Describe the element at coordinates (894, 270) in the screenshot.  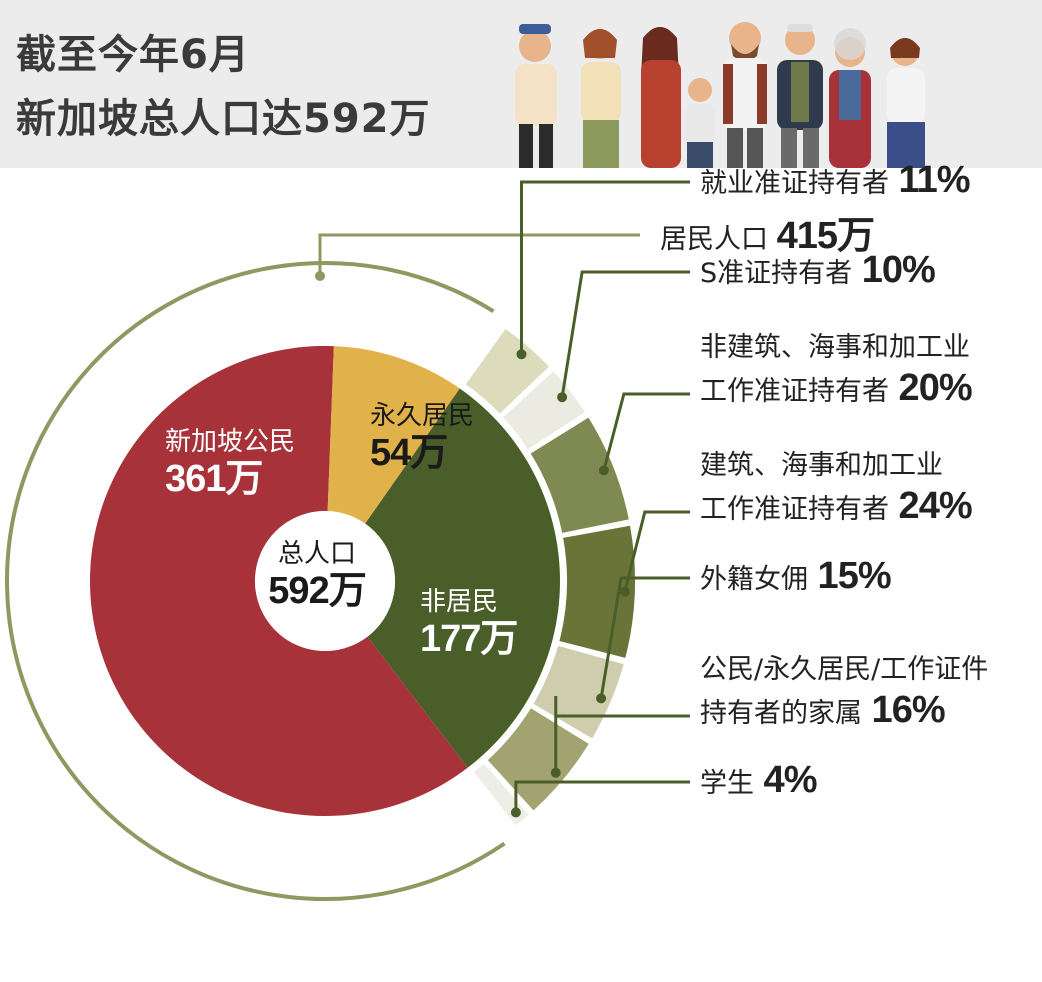
I see `breakdown-label-pct: 10%` at that location.